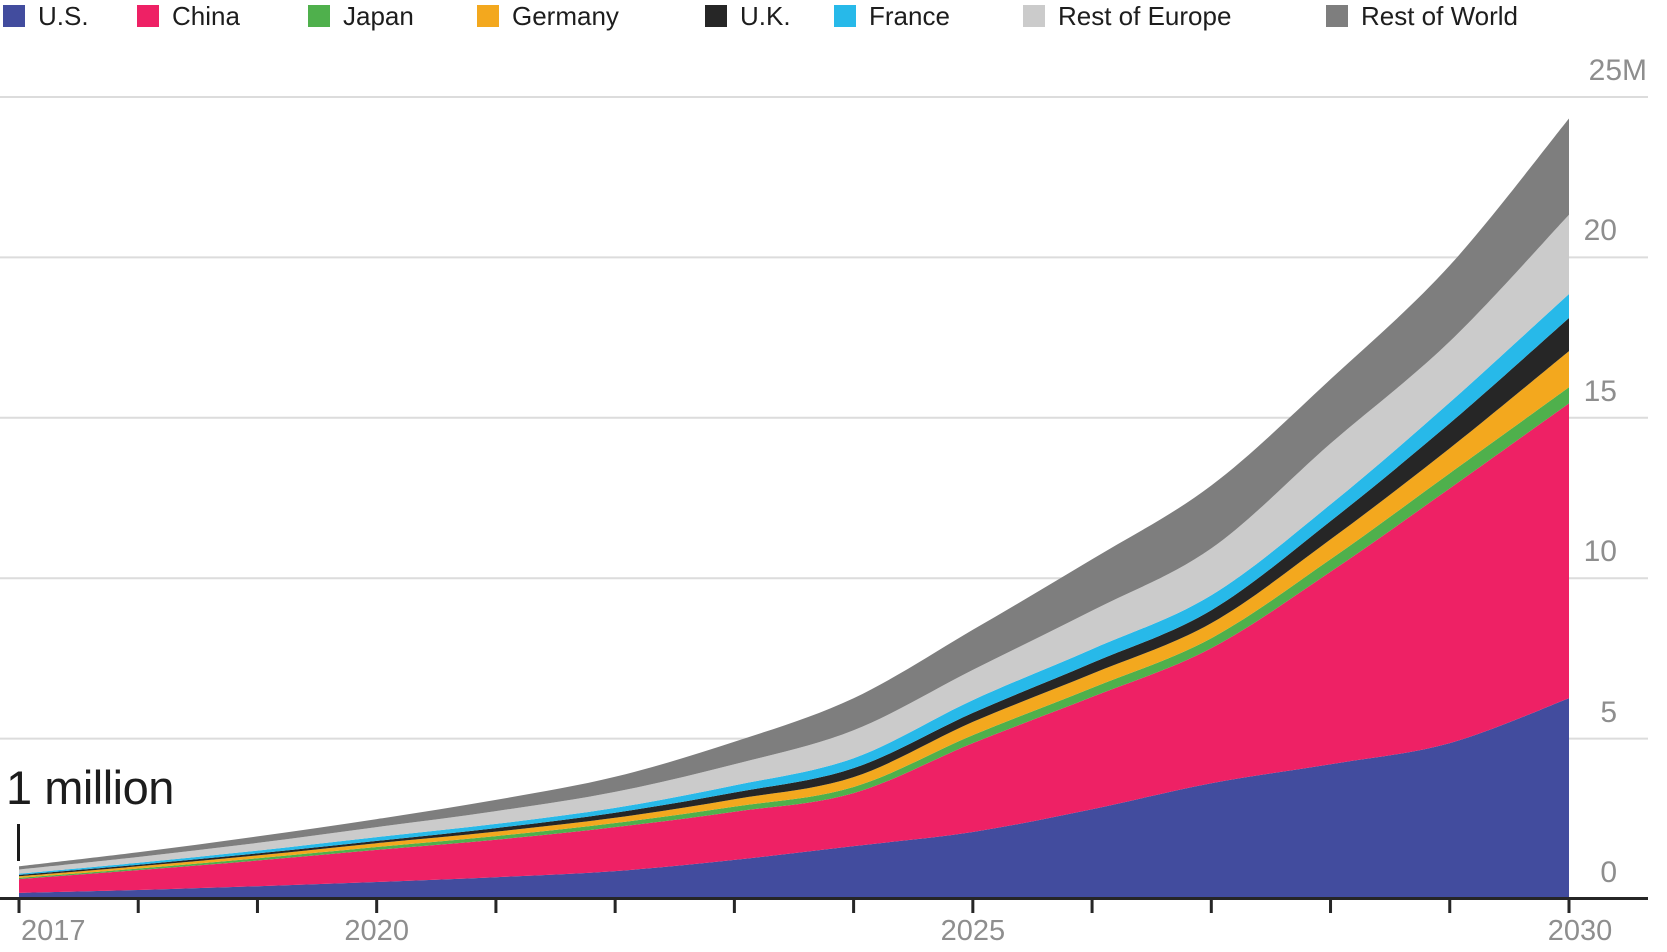  Describe the element at coordinates (1608, 712) in the screenshot. I see `y-axis-label-5: 5` at that location.